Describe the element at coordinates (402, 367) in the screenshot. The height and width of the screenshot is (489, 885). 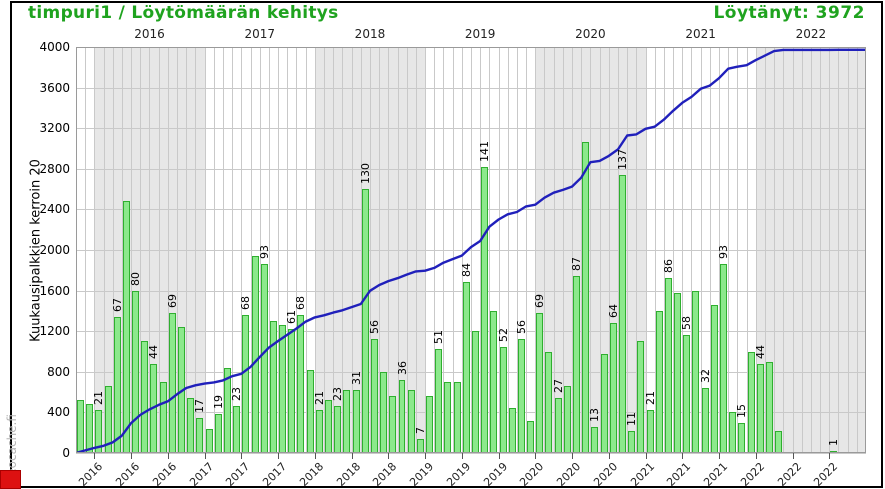
I see `bar-value-label: 36` at that location.